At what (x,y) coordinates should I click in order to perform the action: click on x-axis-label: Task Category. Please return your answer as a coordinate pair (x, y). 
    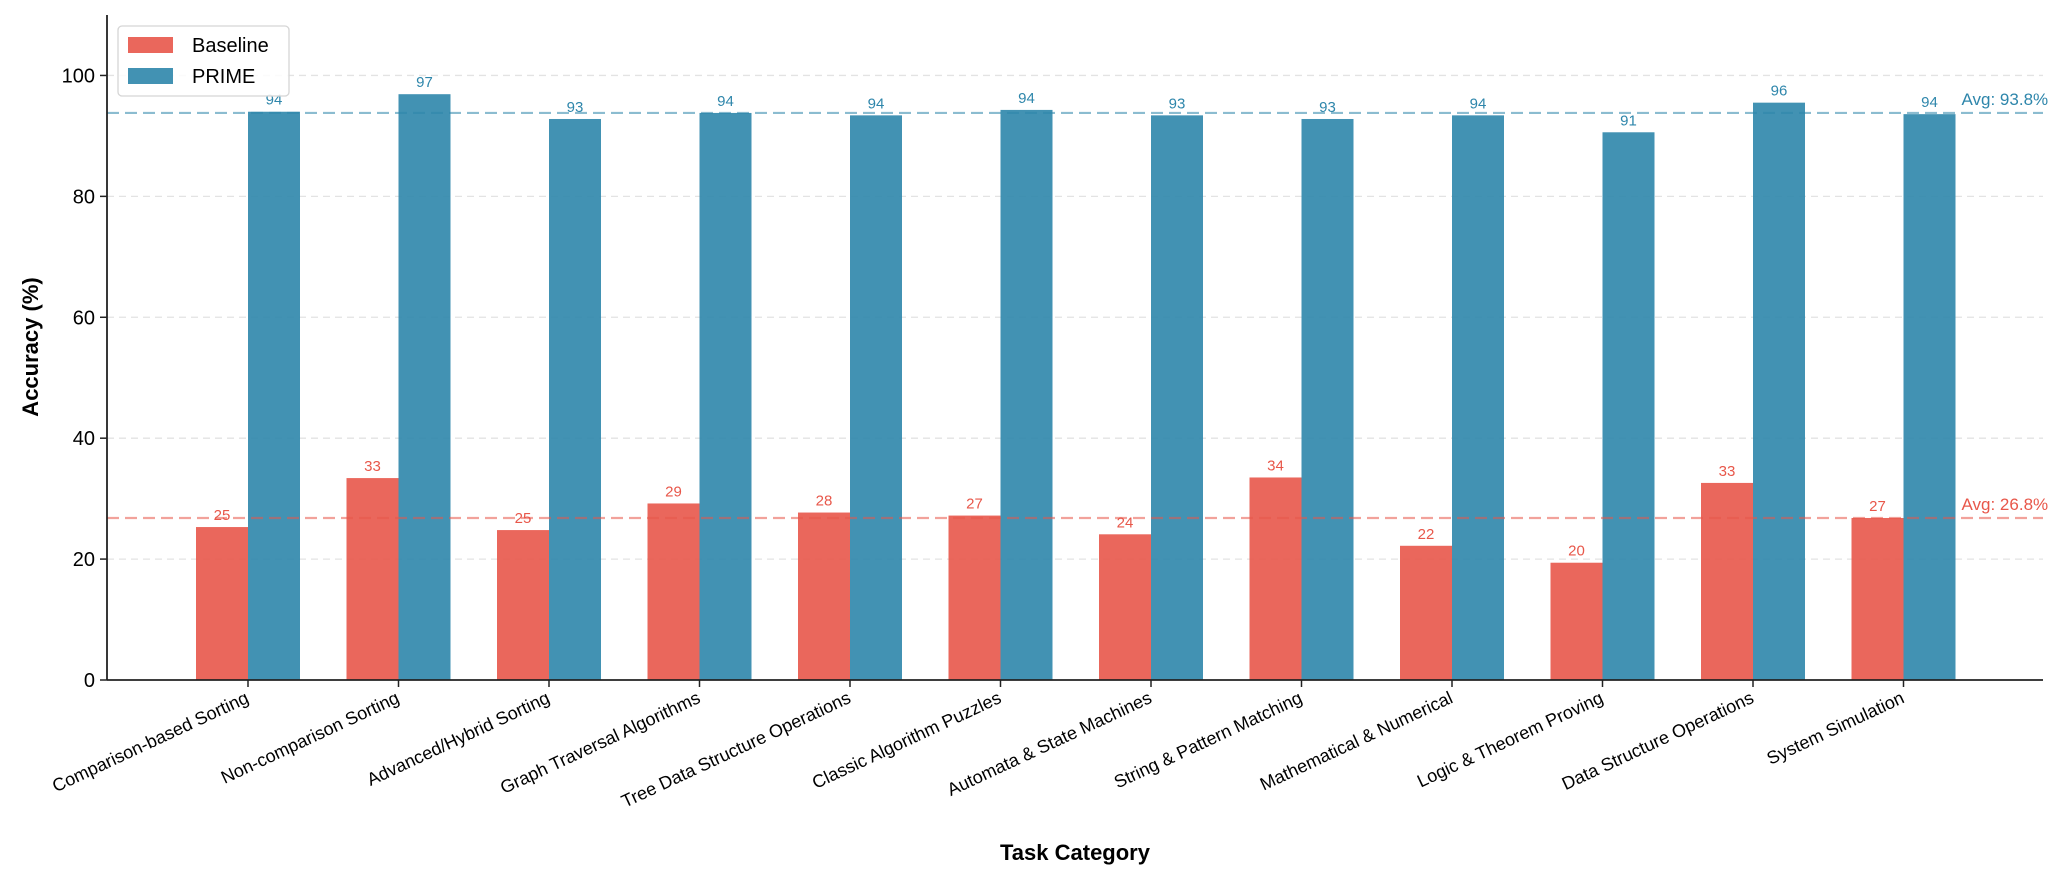
    Looking at the image, I should click on (1075, 852).